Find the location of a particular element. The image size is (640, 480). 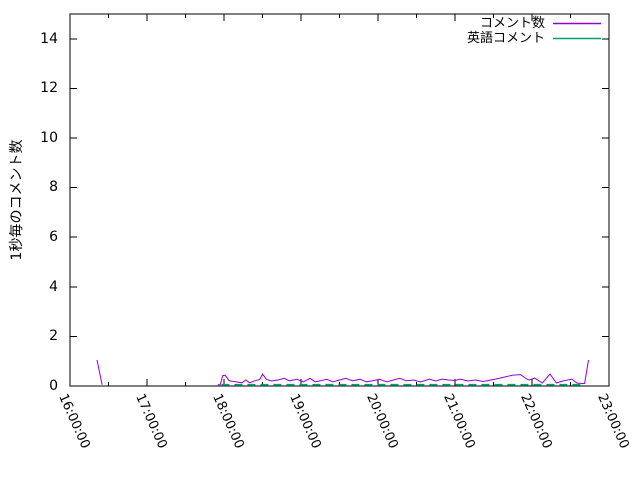

legend-label-comments: コメント数 is located at coordinates (512, 23).